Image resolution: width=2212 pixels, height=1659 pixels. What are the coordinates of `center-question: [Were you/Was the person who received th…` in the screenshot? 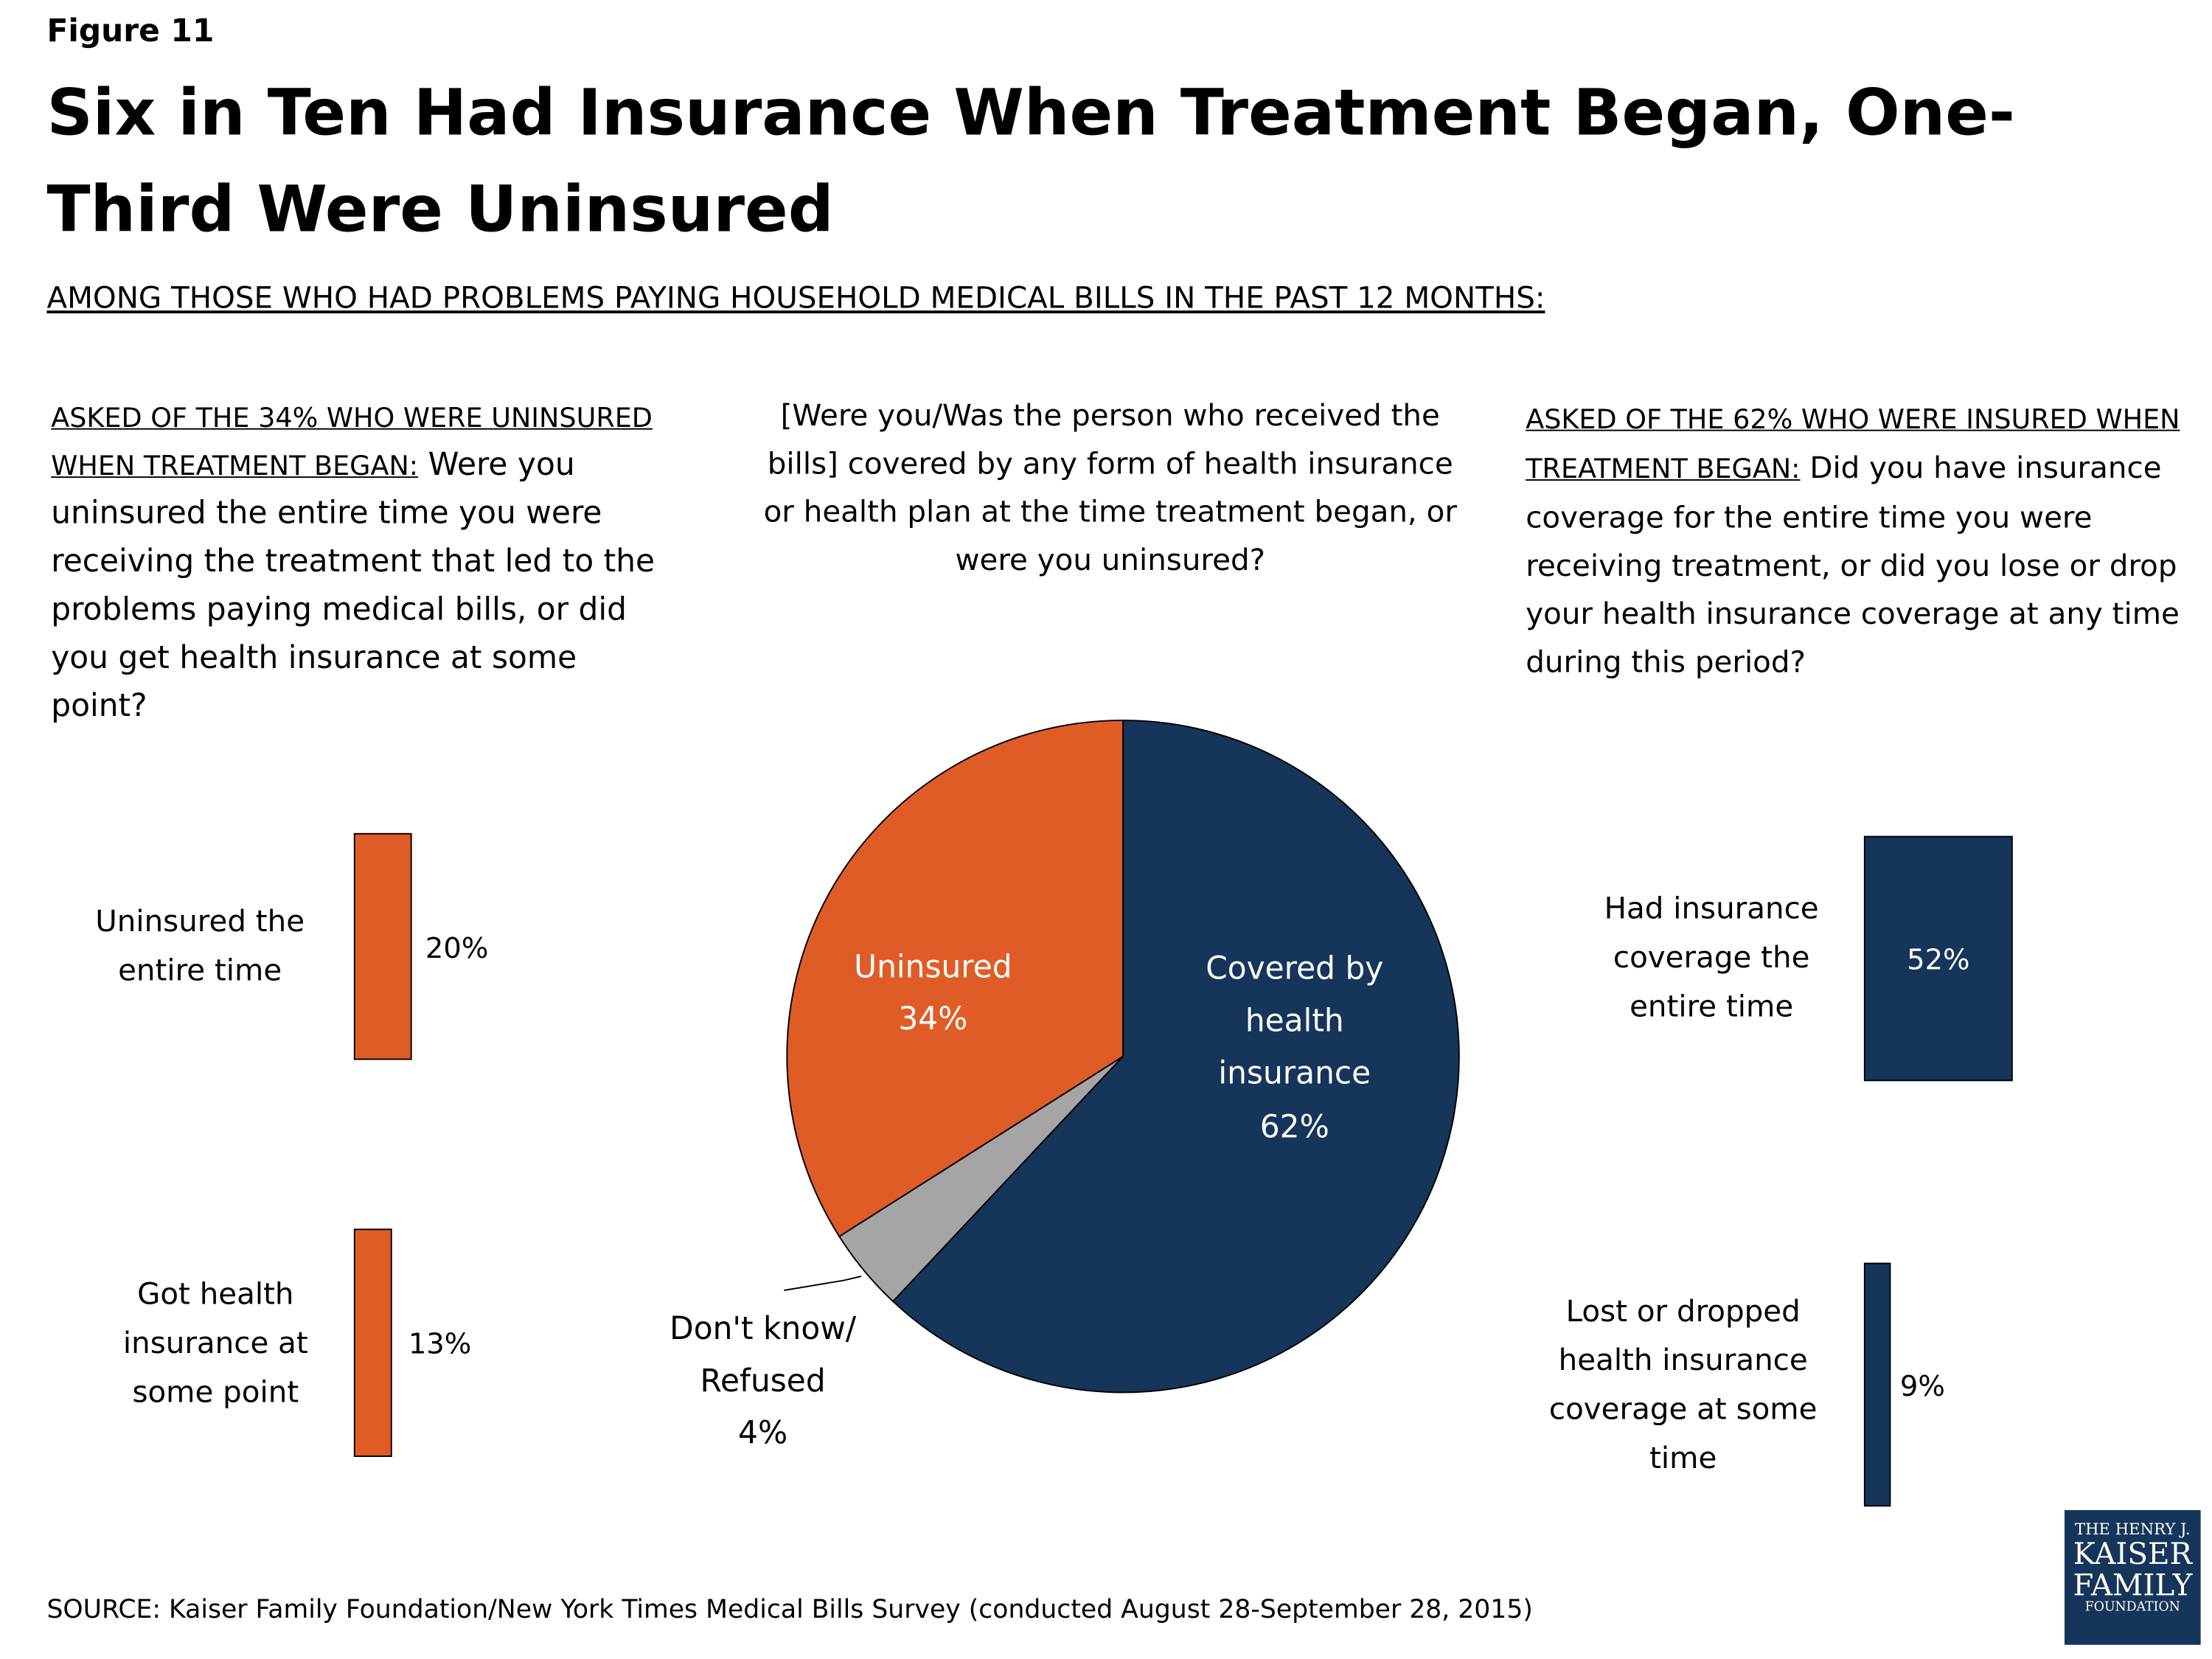 It's located at (1110, 487).